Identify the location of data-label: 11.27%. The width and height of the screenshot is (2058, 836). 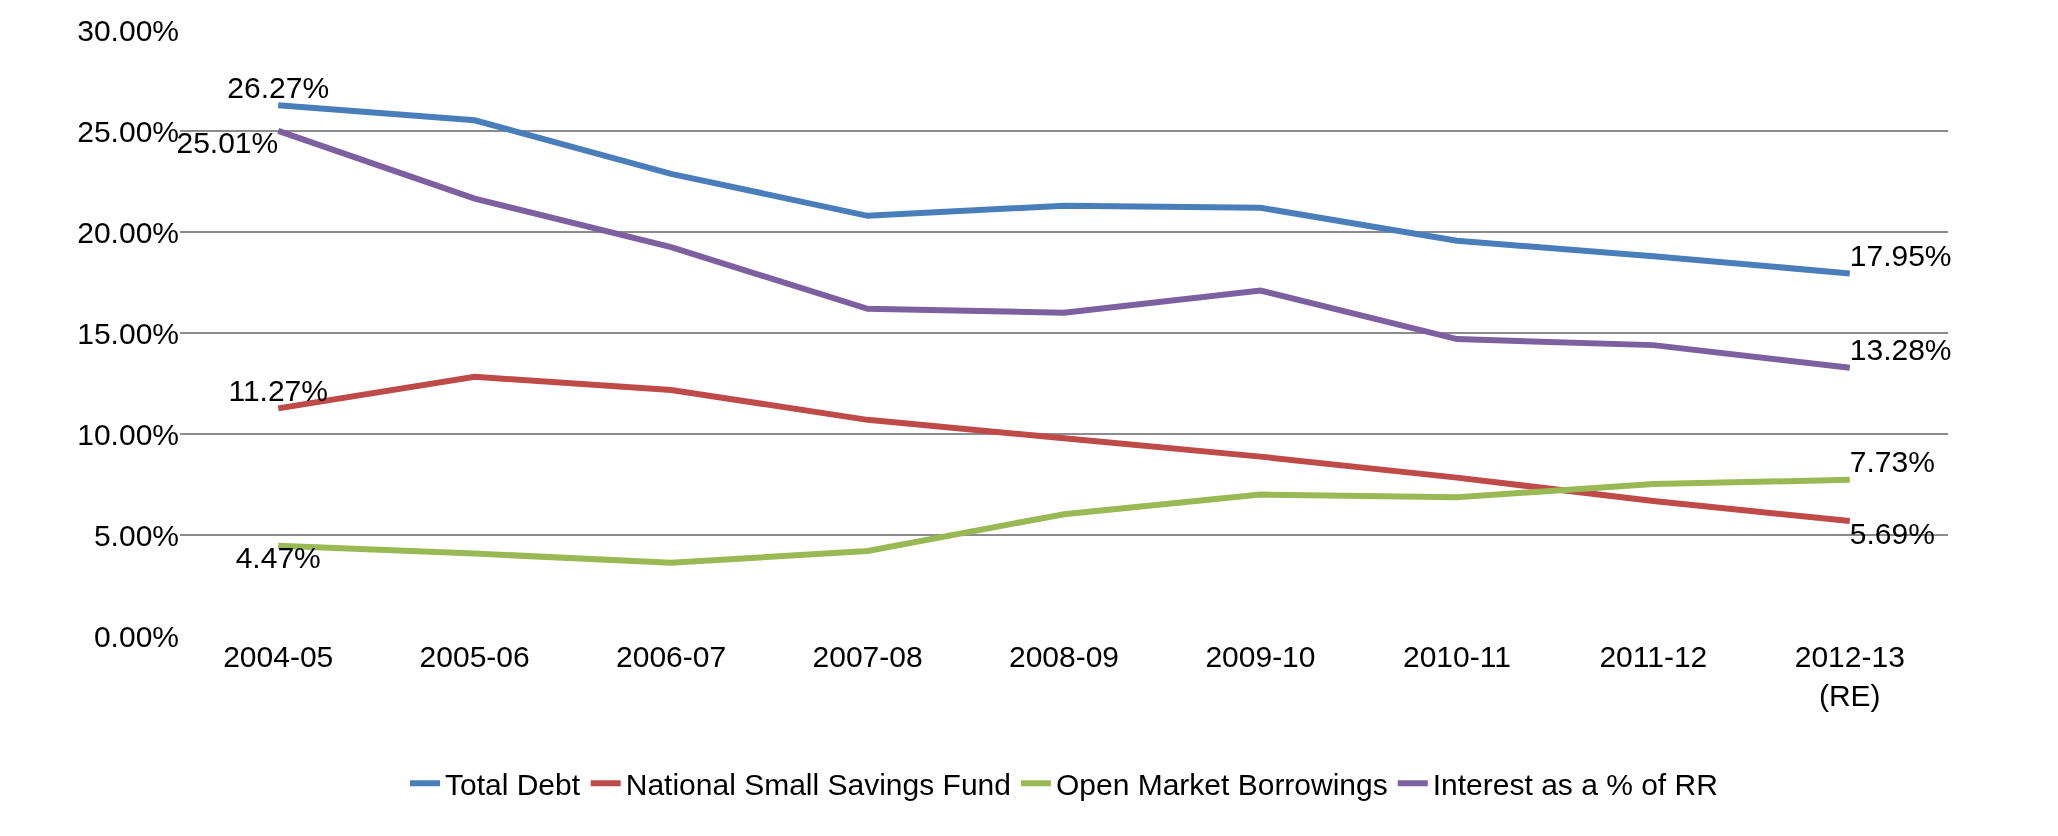
(278, 390).